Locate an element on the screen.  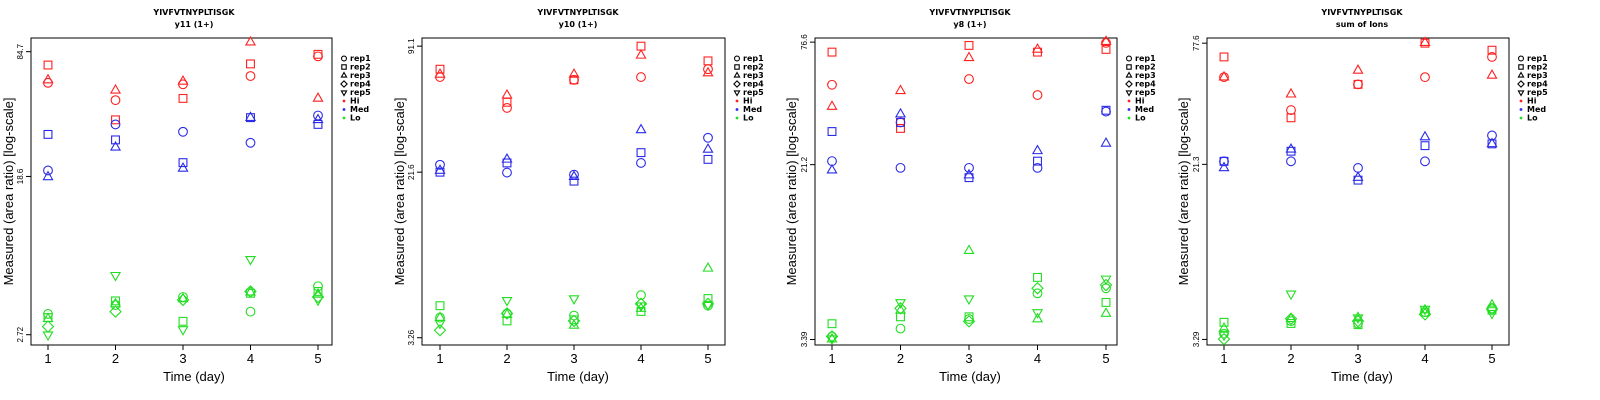
y-tick-label: 77.6 is located at coordinates (1196, 43).